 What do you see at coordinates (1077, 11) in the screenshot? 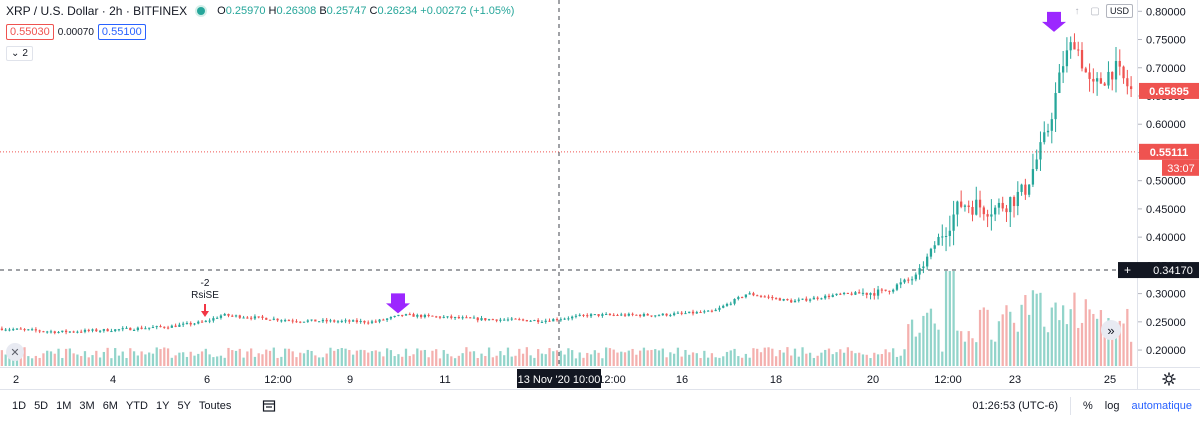
I see `arrow-up-icon: ↑` at bounding box center [1077, 11].